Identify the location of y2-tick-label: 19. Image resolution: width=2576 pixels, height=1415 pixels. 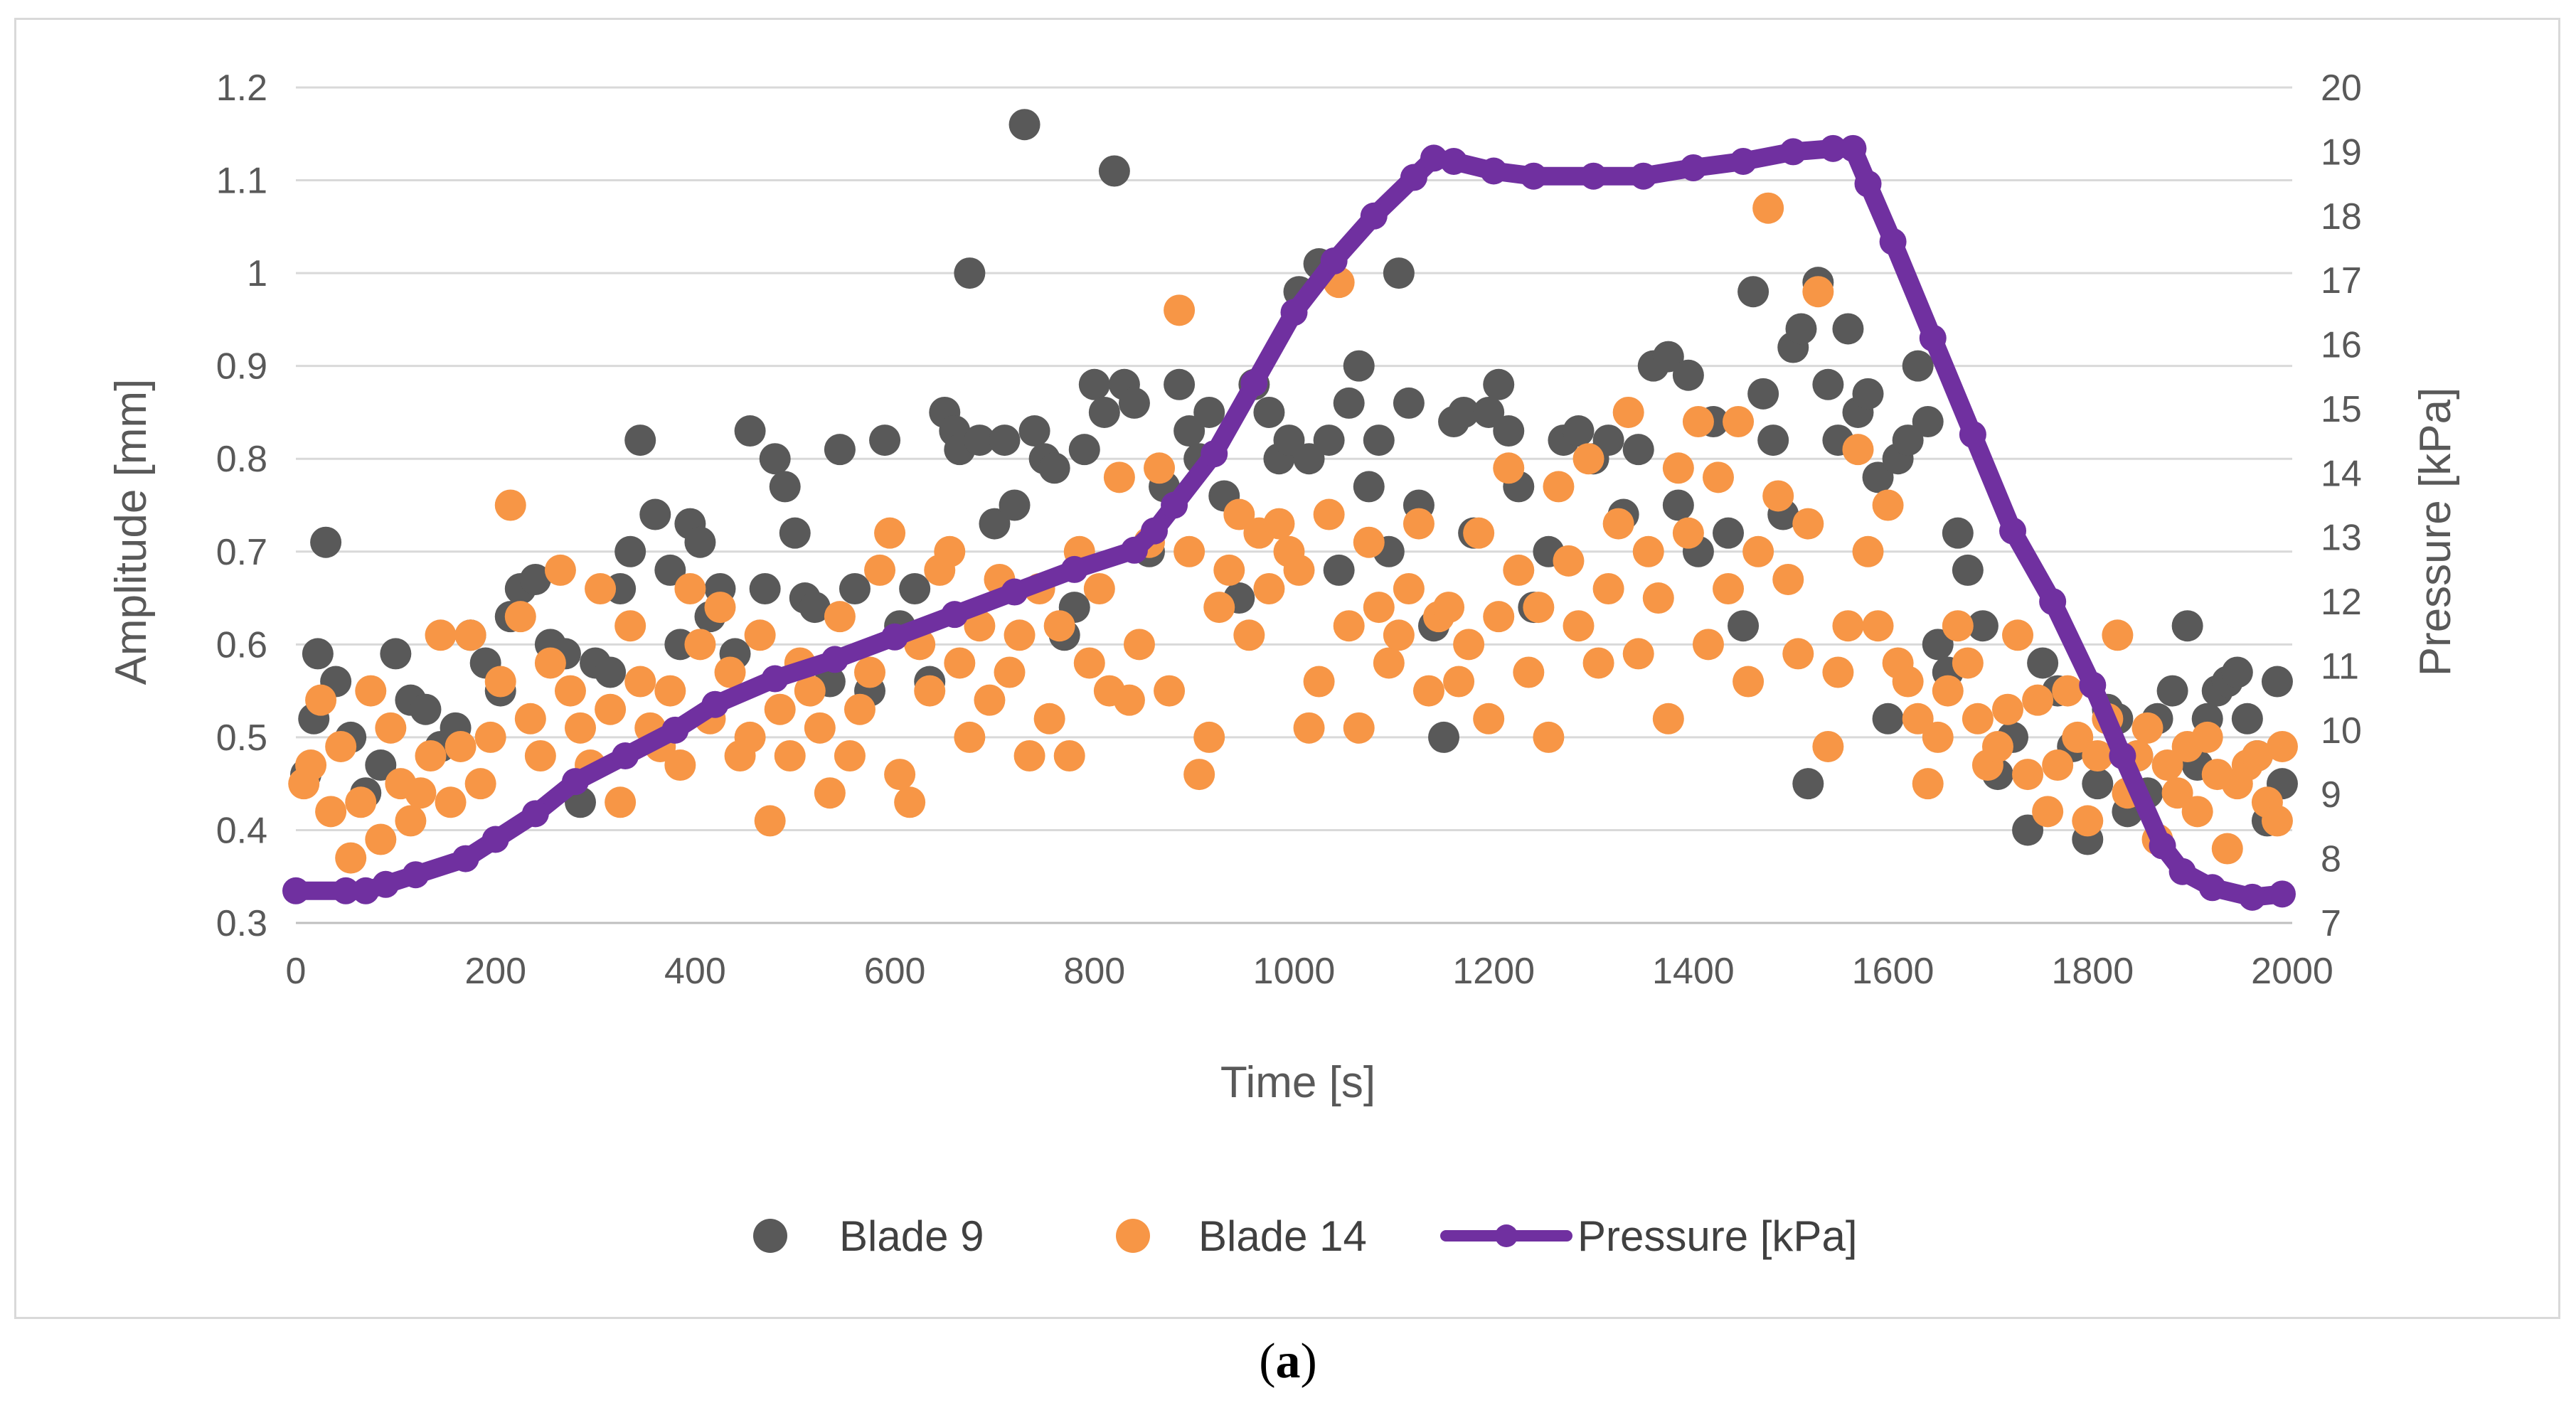
(2341, 152).